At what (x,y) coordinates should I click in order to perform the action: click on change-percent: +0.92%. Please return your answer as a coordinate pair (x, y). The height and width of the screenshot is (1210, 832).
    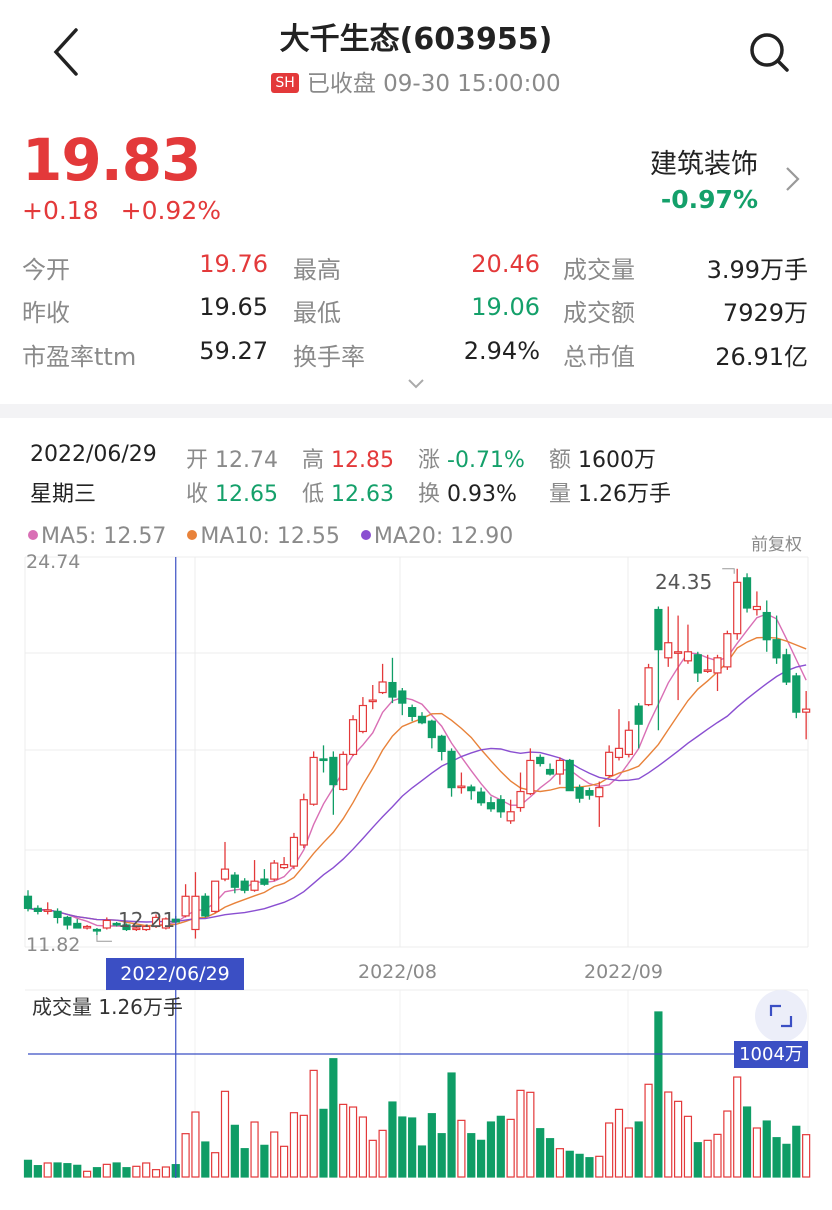
    Looking at the image, I should click on (170, 210).